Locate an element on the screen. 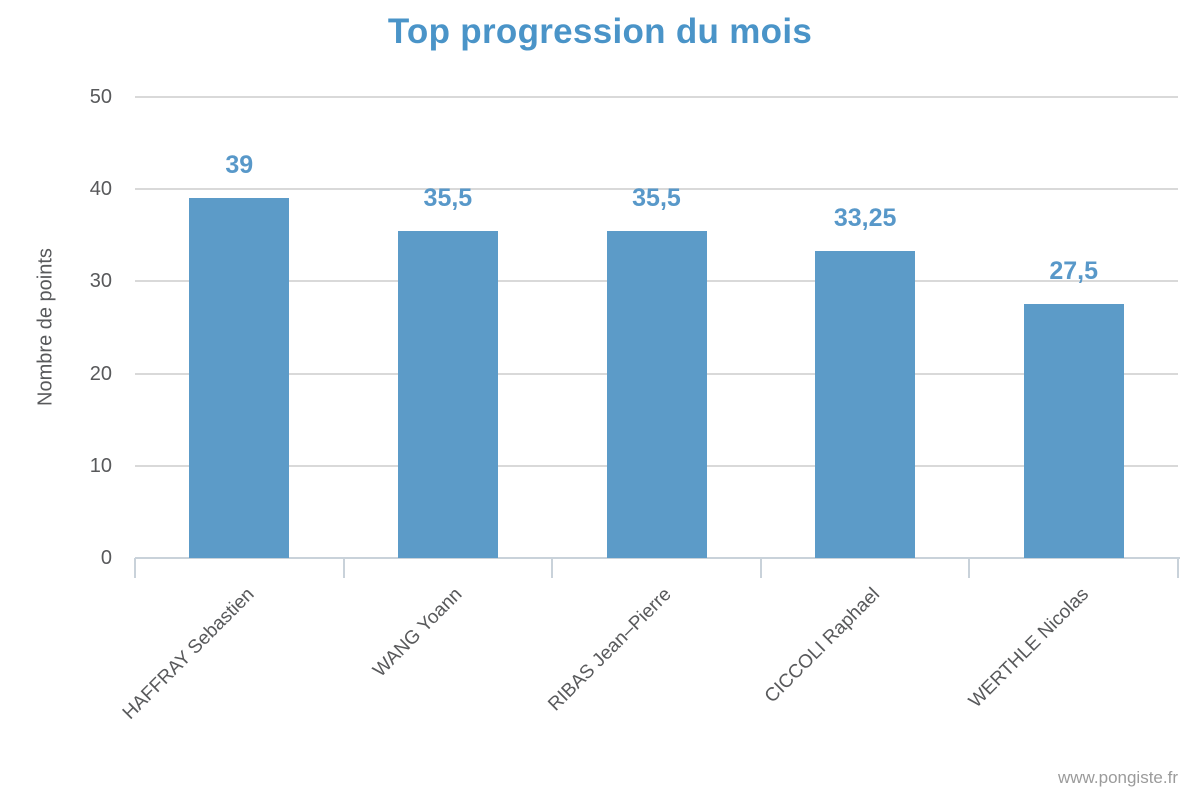 The height and width of the screenshot is (800, 1200). bar-value-label: 27,5 is located at coordinates (1074, 271).